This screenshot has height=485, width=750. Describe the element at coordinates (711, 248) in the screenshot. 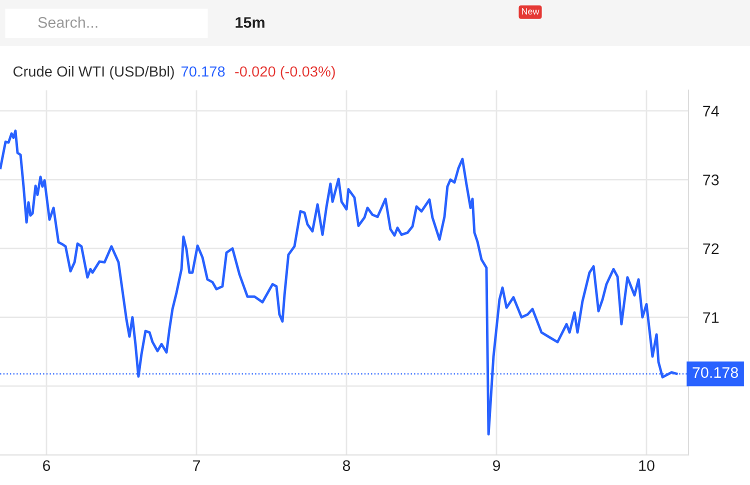

I see `y-tick-label: 72` at that location.